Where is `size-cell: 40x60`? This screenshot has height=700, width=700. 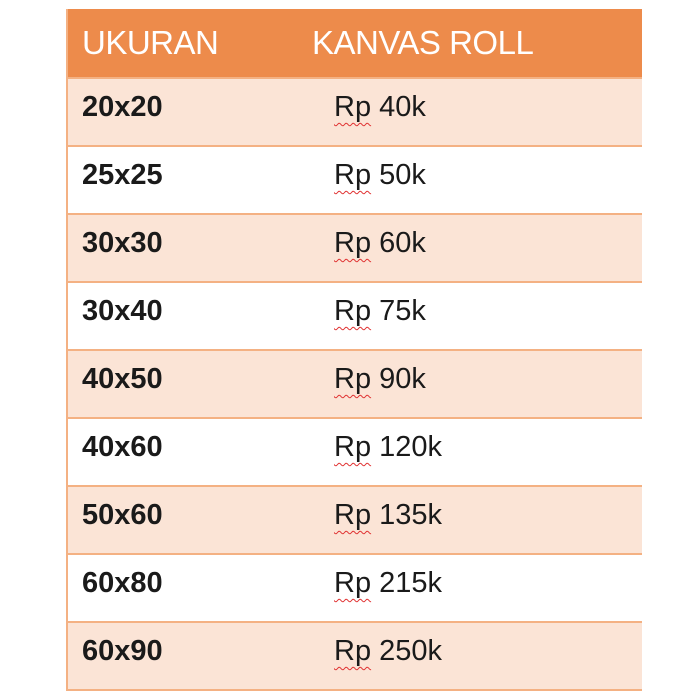 size-cell: 40x60 is located at coordinates (122, 447).